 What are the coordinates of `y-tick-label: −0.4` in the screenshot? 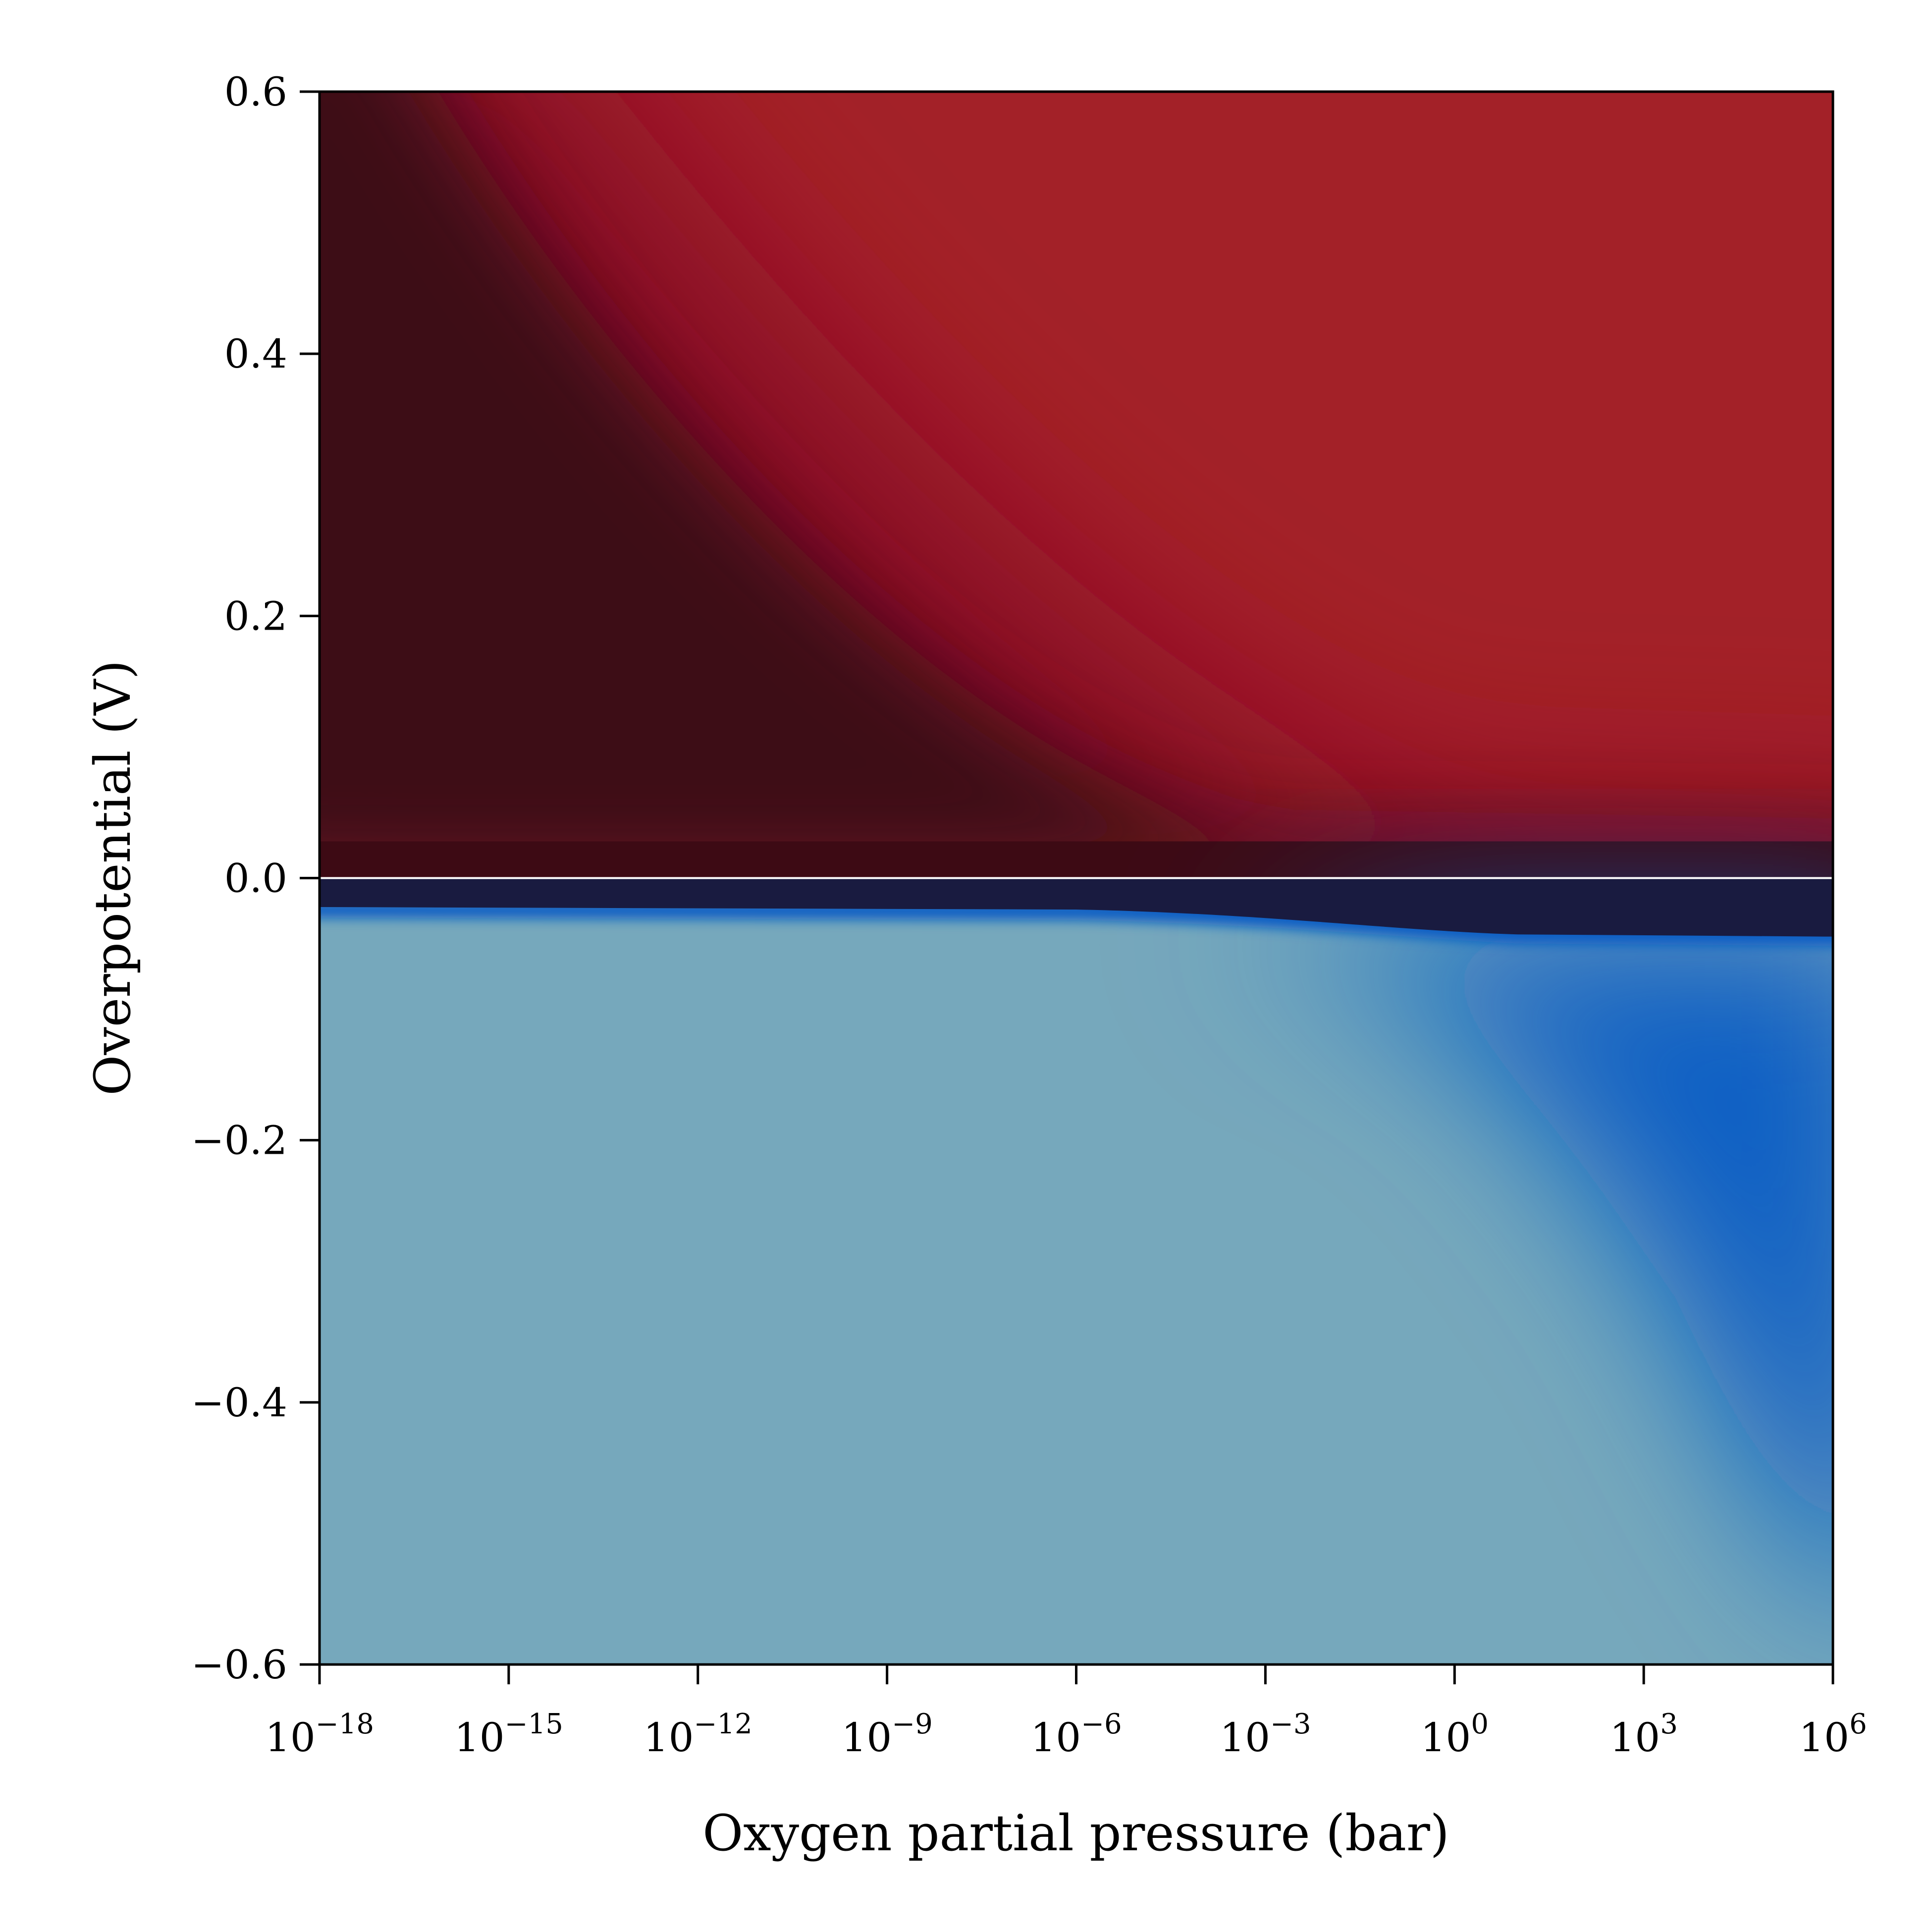 It's located at (239, 1403).